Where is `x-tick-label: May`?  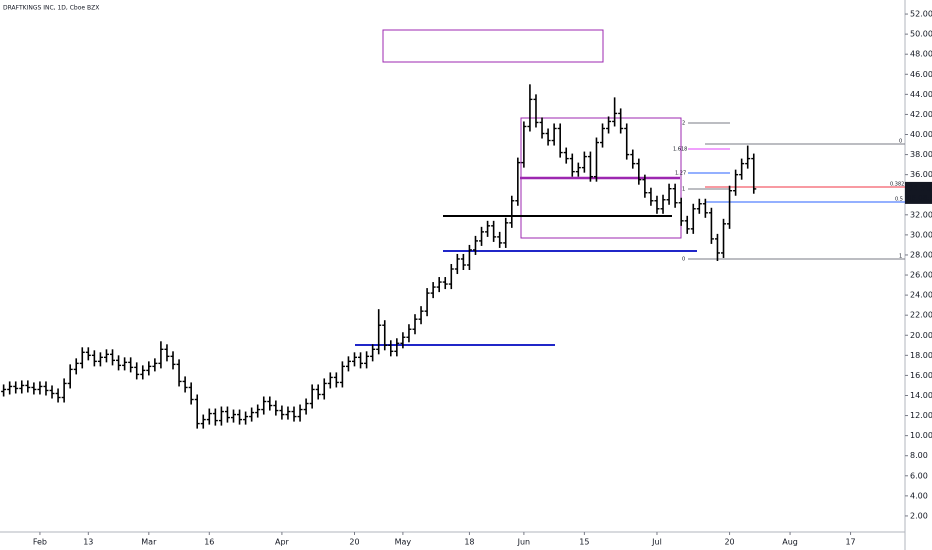 x-tick-label: May is located at coordinates (403, 542).